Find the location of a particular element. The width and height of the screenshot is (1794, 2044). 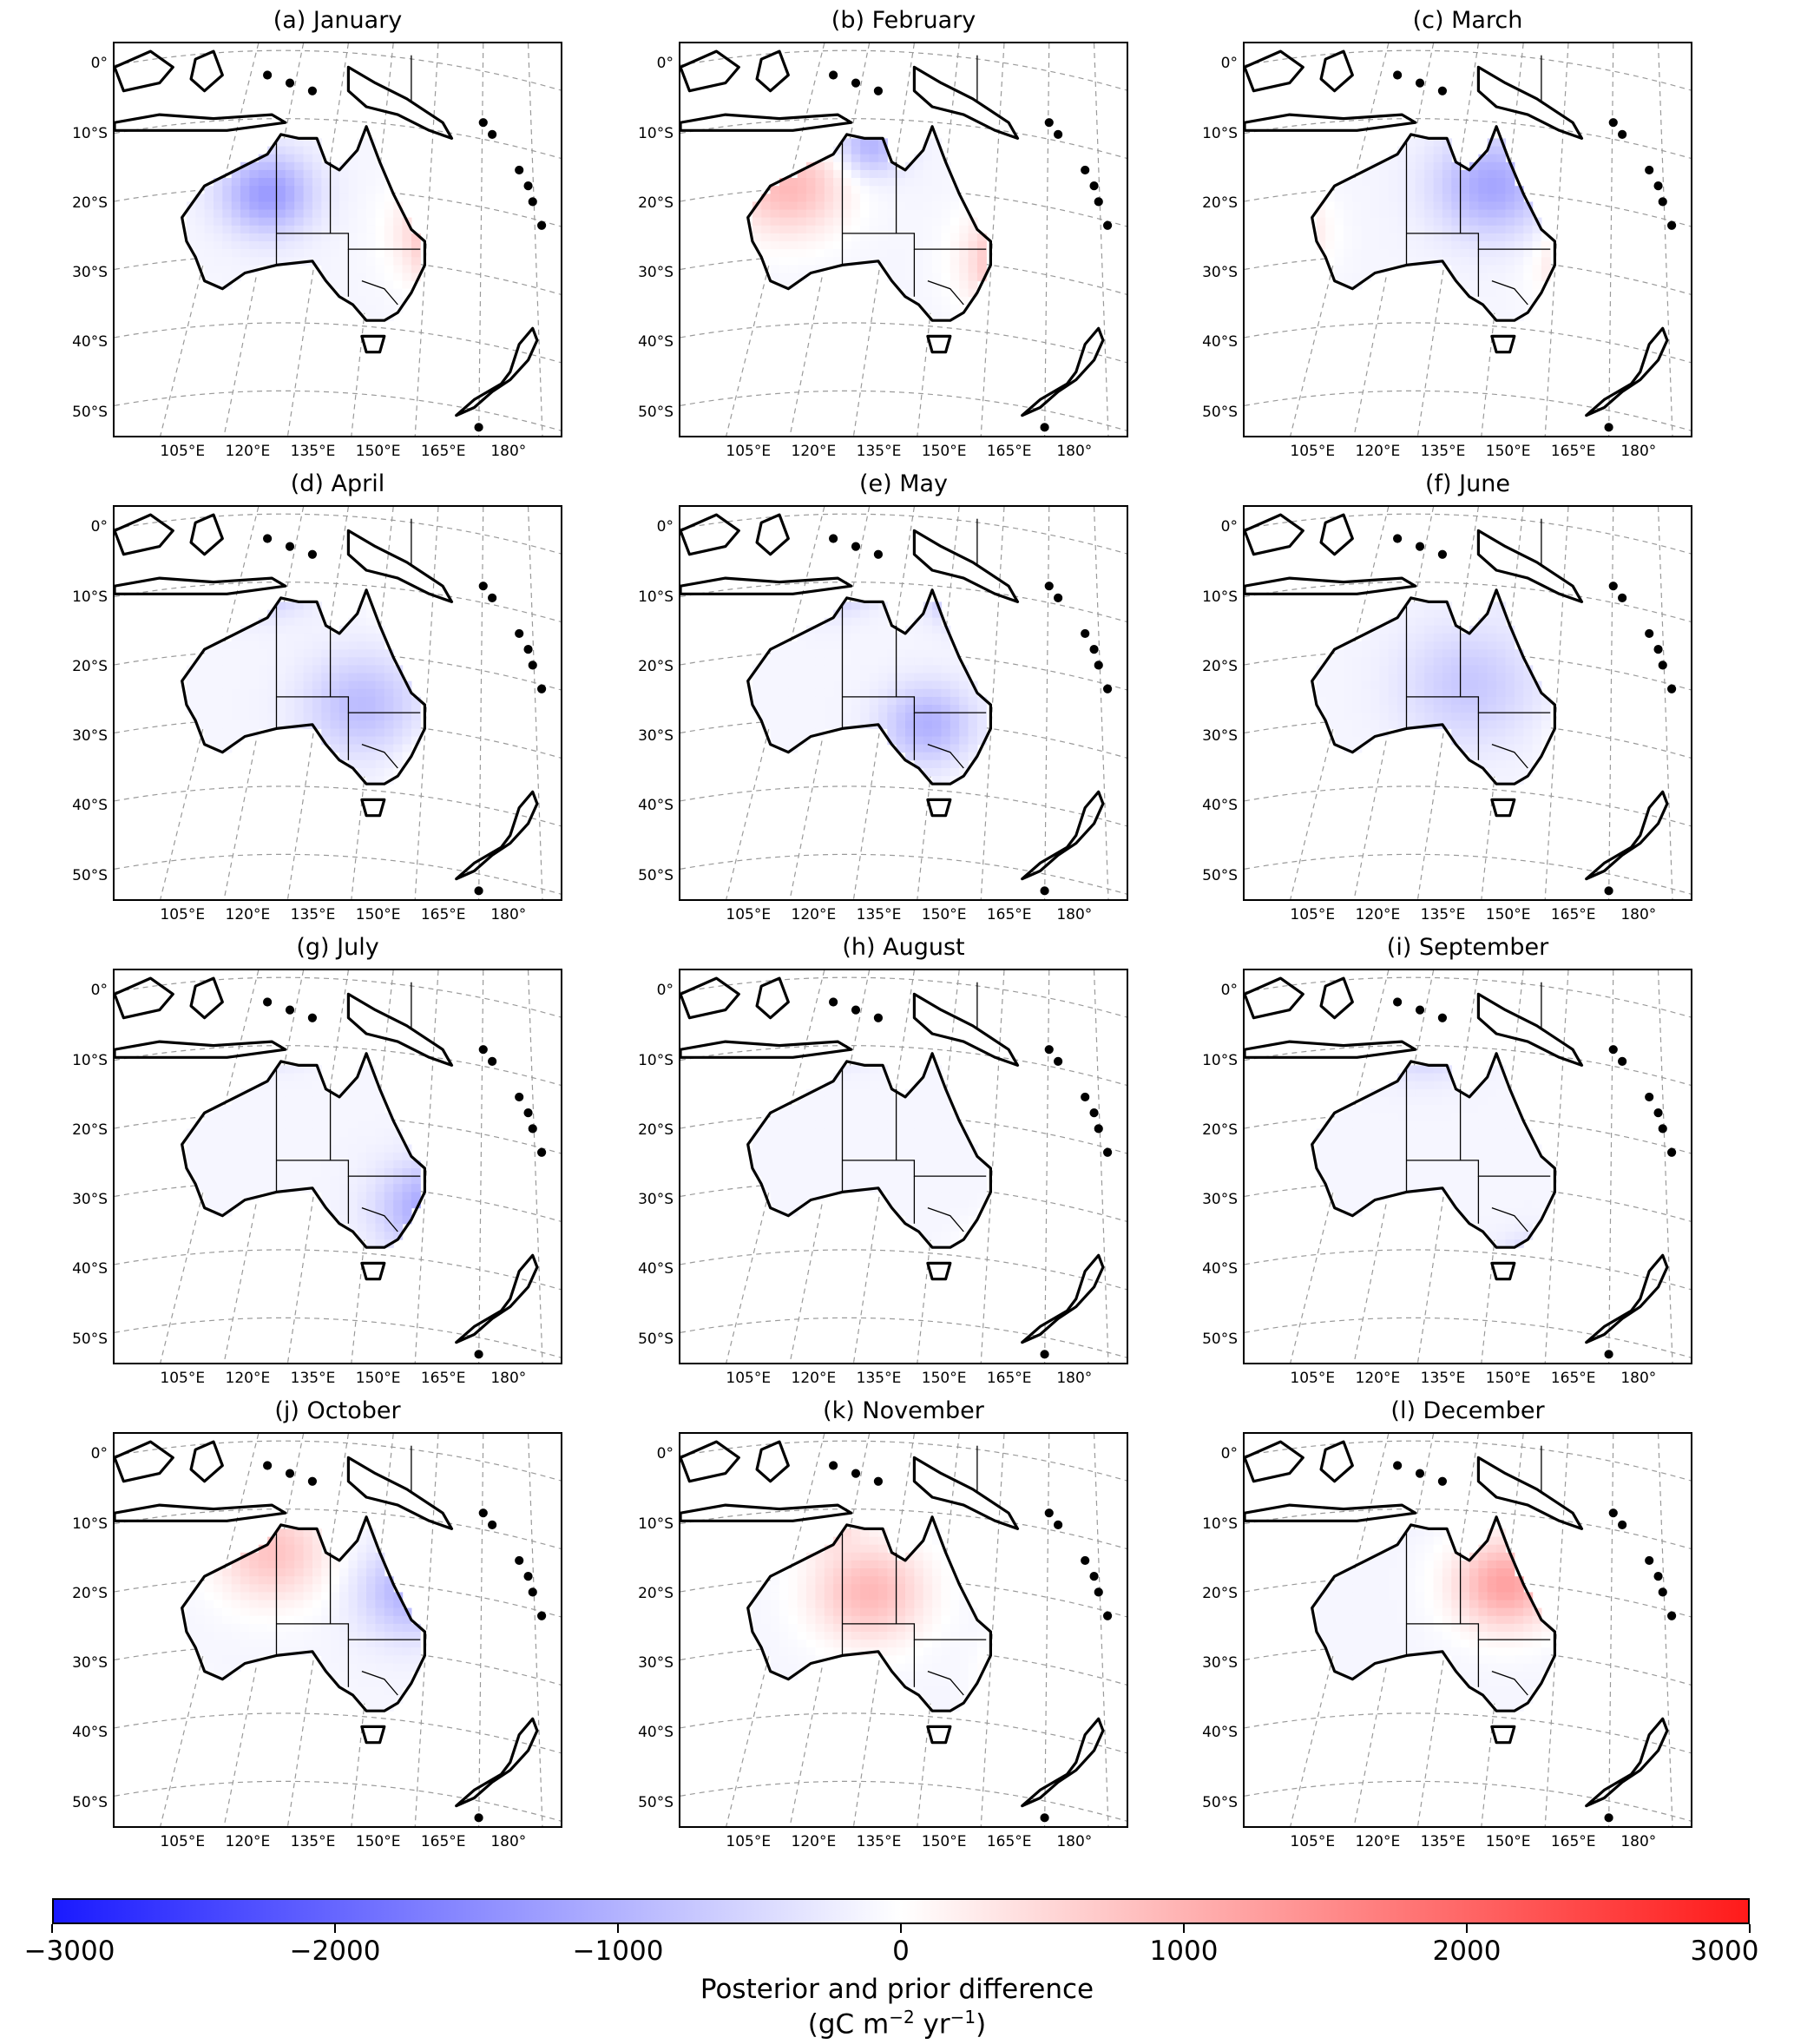

map-frame is located at coordinates (338, 239).